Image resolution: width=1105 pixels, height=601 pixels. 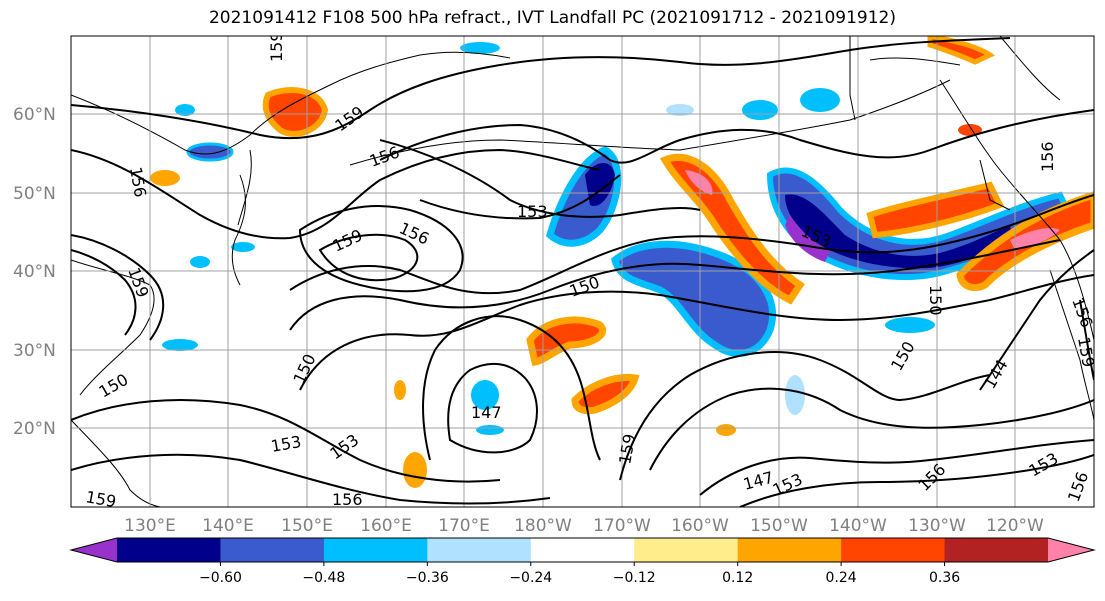 I want to click on lon-label: 140°E, so click(x=228, y=526).